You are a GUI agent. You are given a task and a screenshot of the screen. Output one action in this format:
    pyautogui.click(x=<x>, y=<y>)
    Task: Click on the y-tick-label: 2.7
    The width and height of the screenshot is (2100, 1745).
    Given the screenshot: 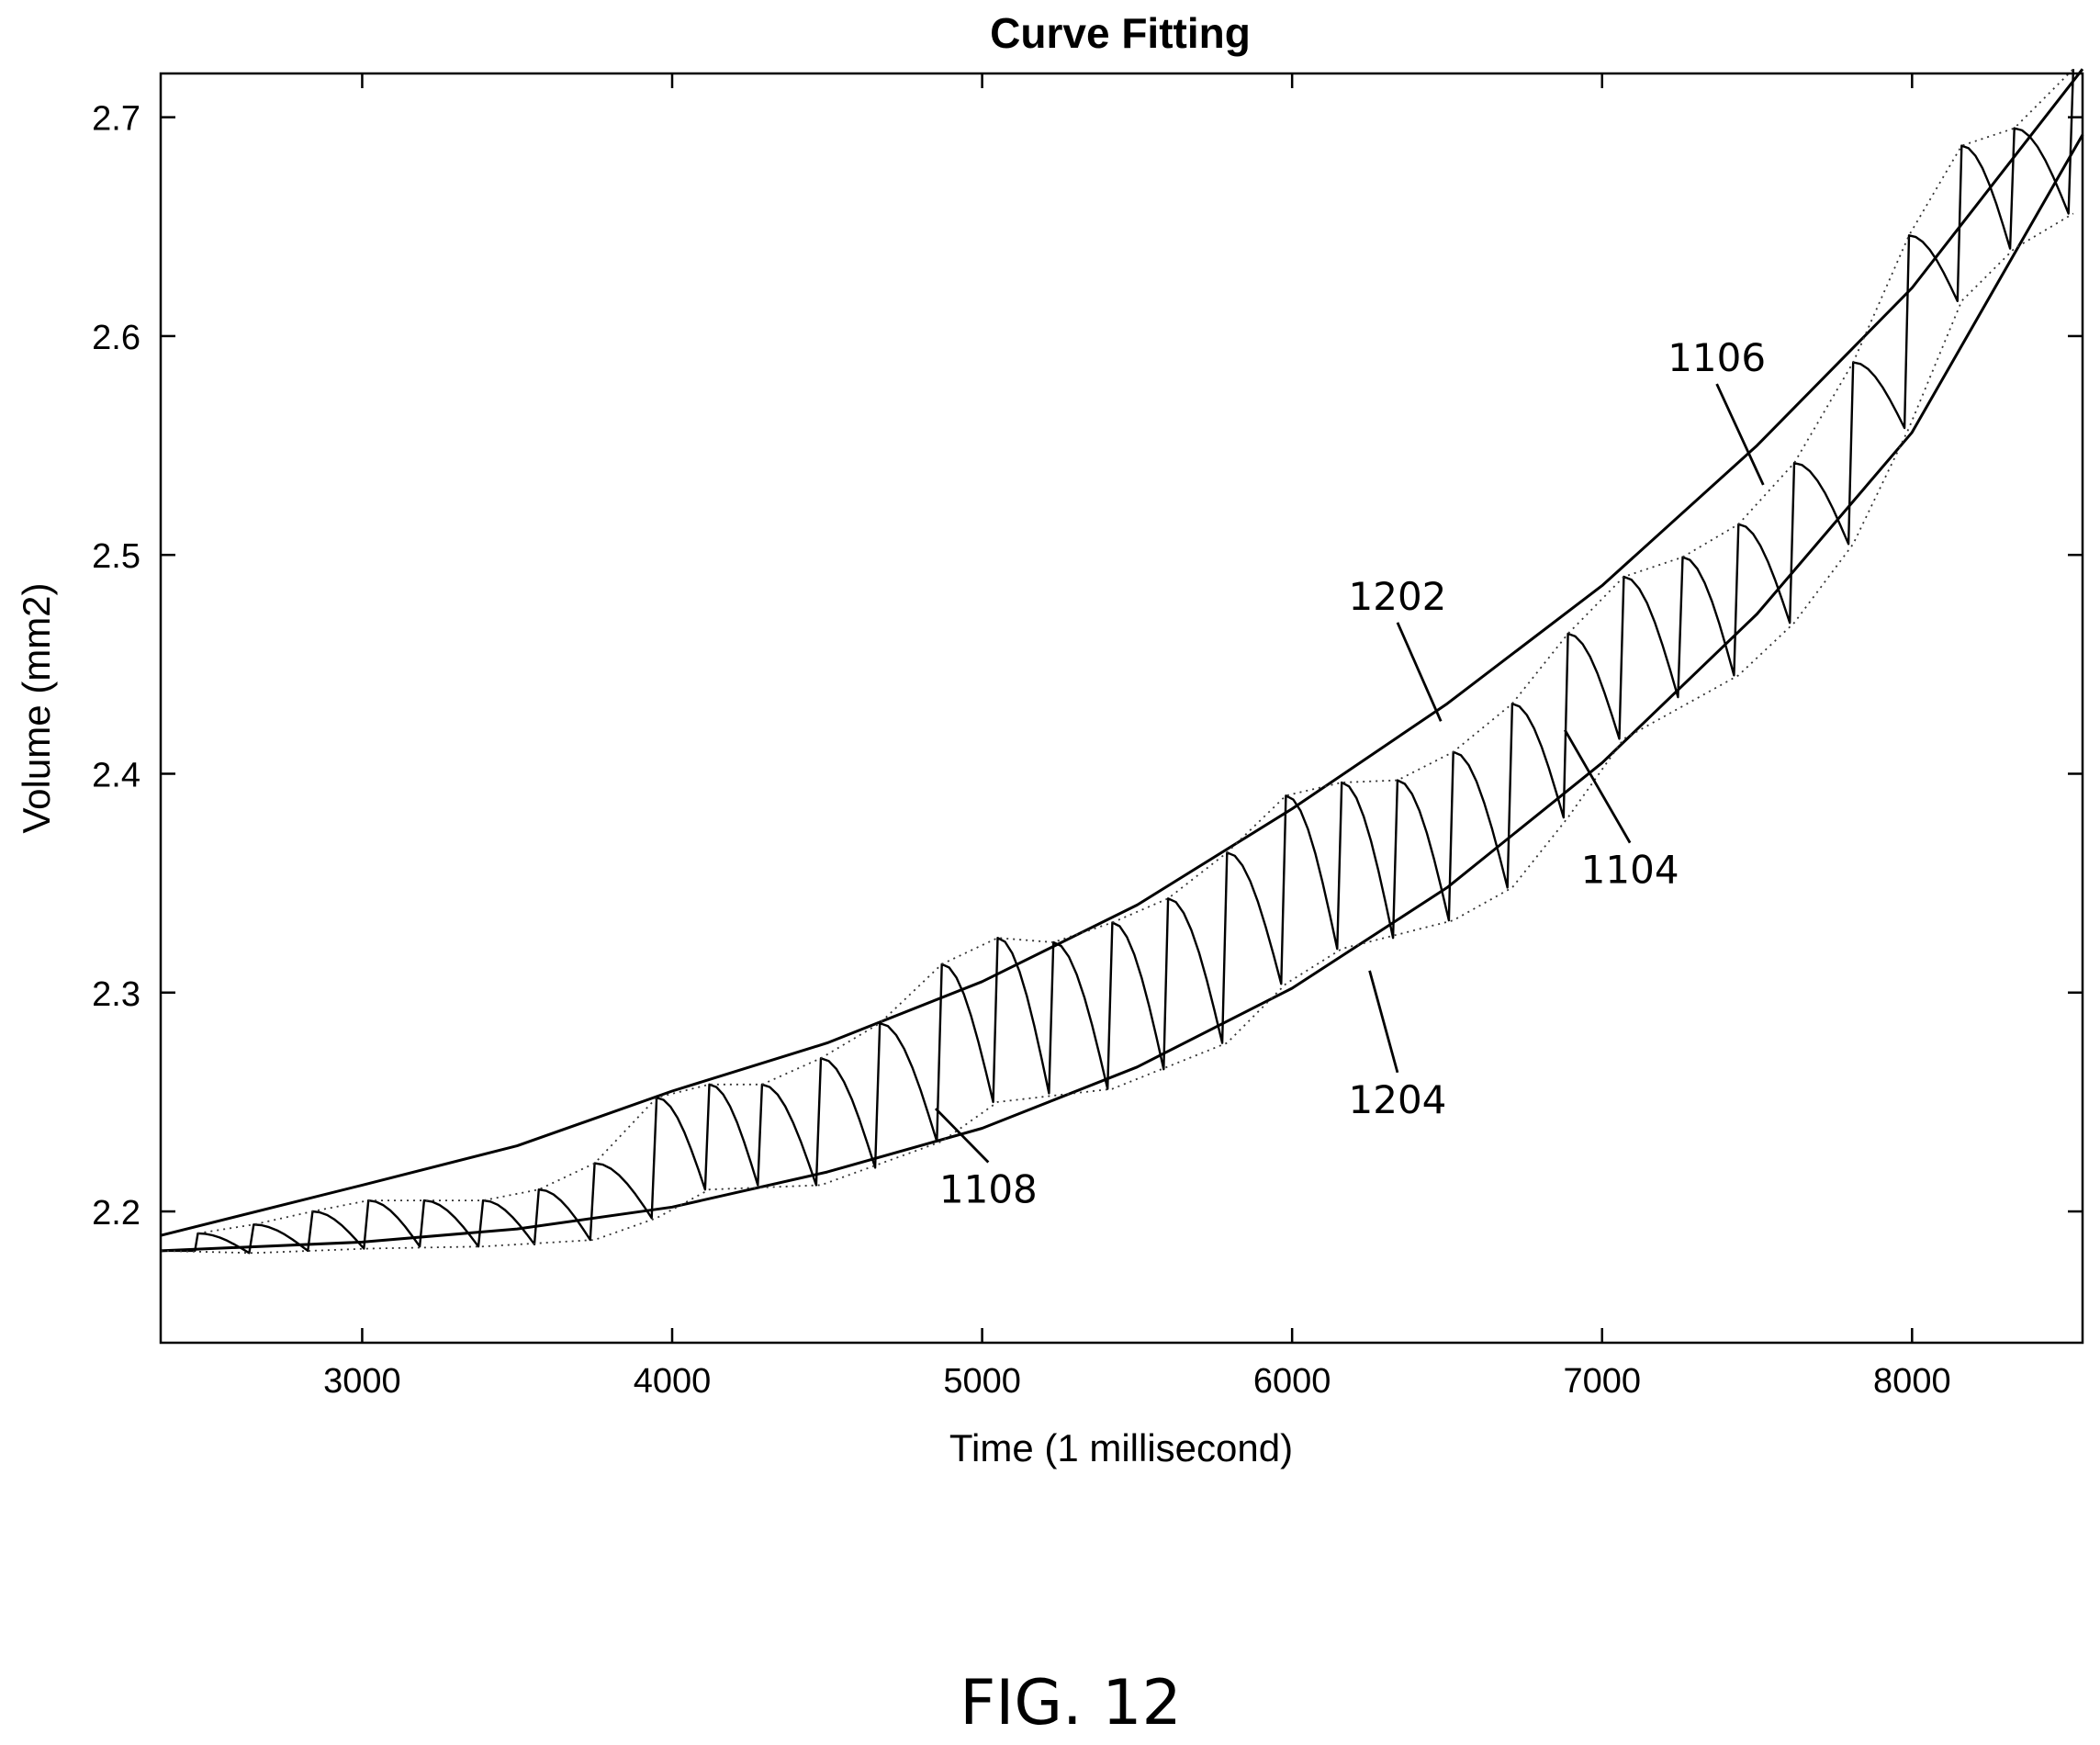 What is the action you would take?
    pyautogui.click(x=116, y=119)
    